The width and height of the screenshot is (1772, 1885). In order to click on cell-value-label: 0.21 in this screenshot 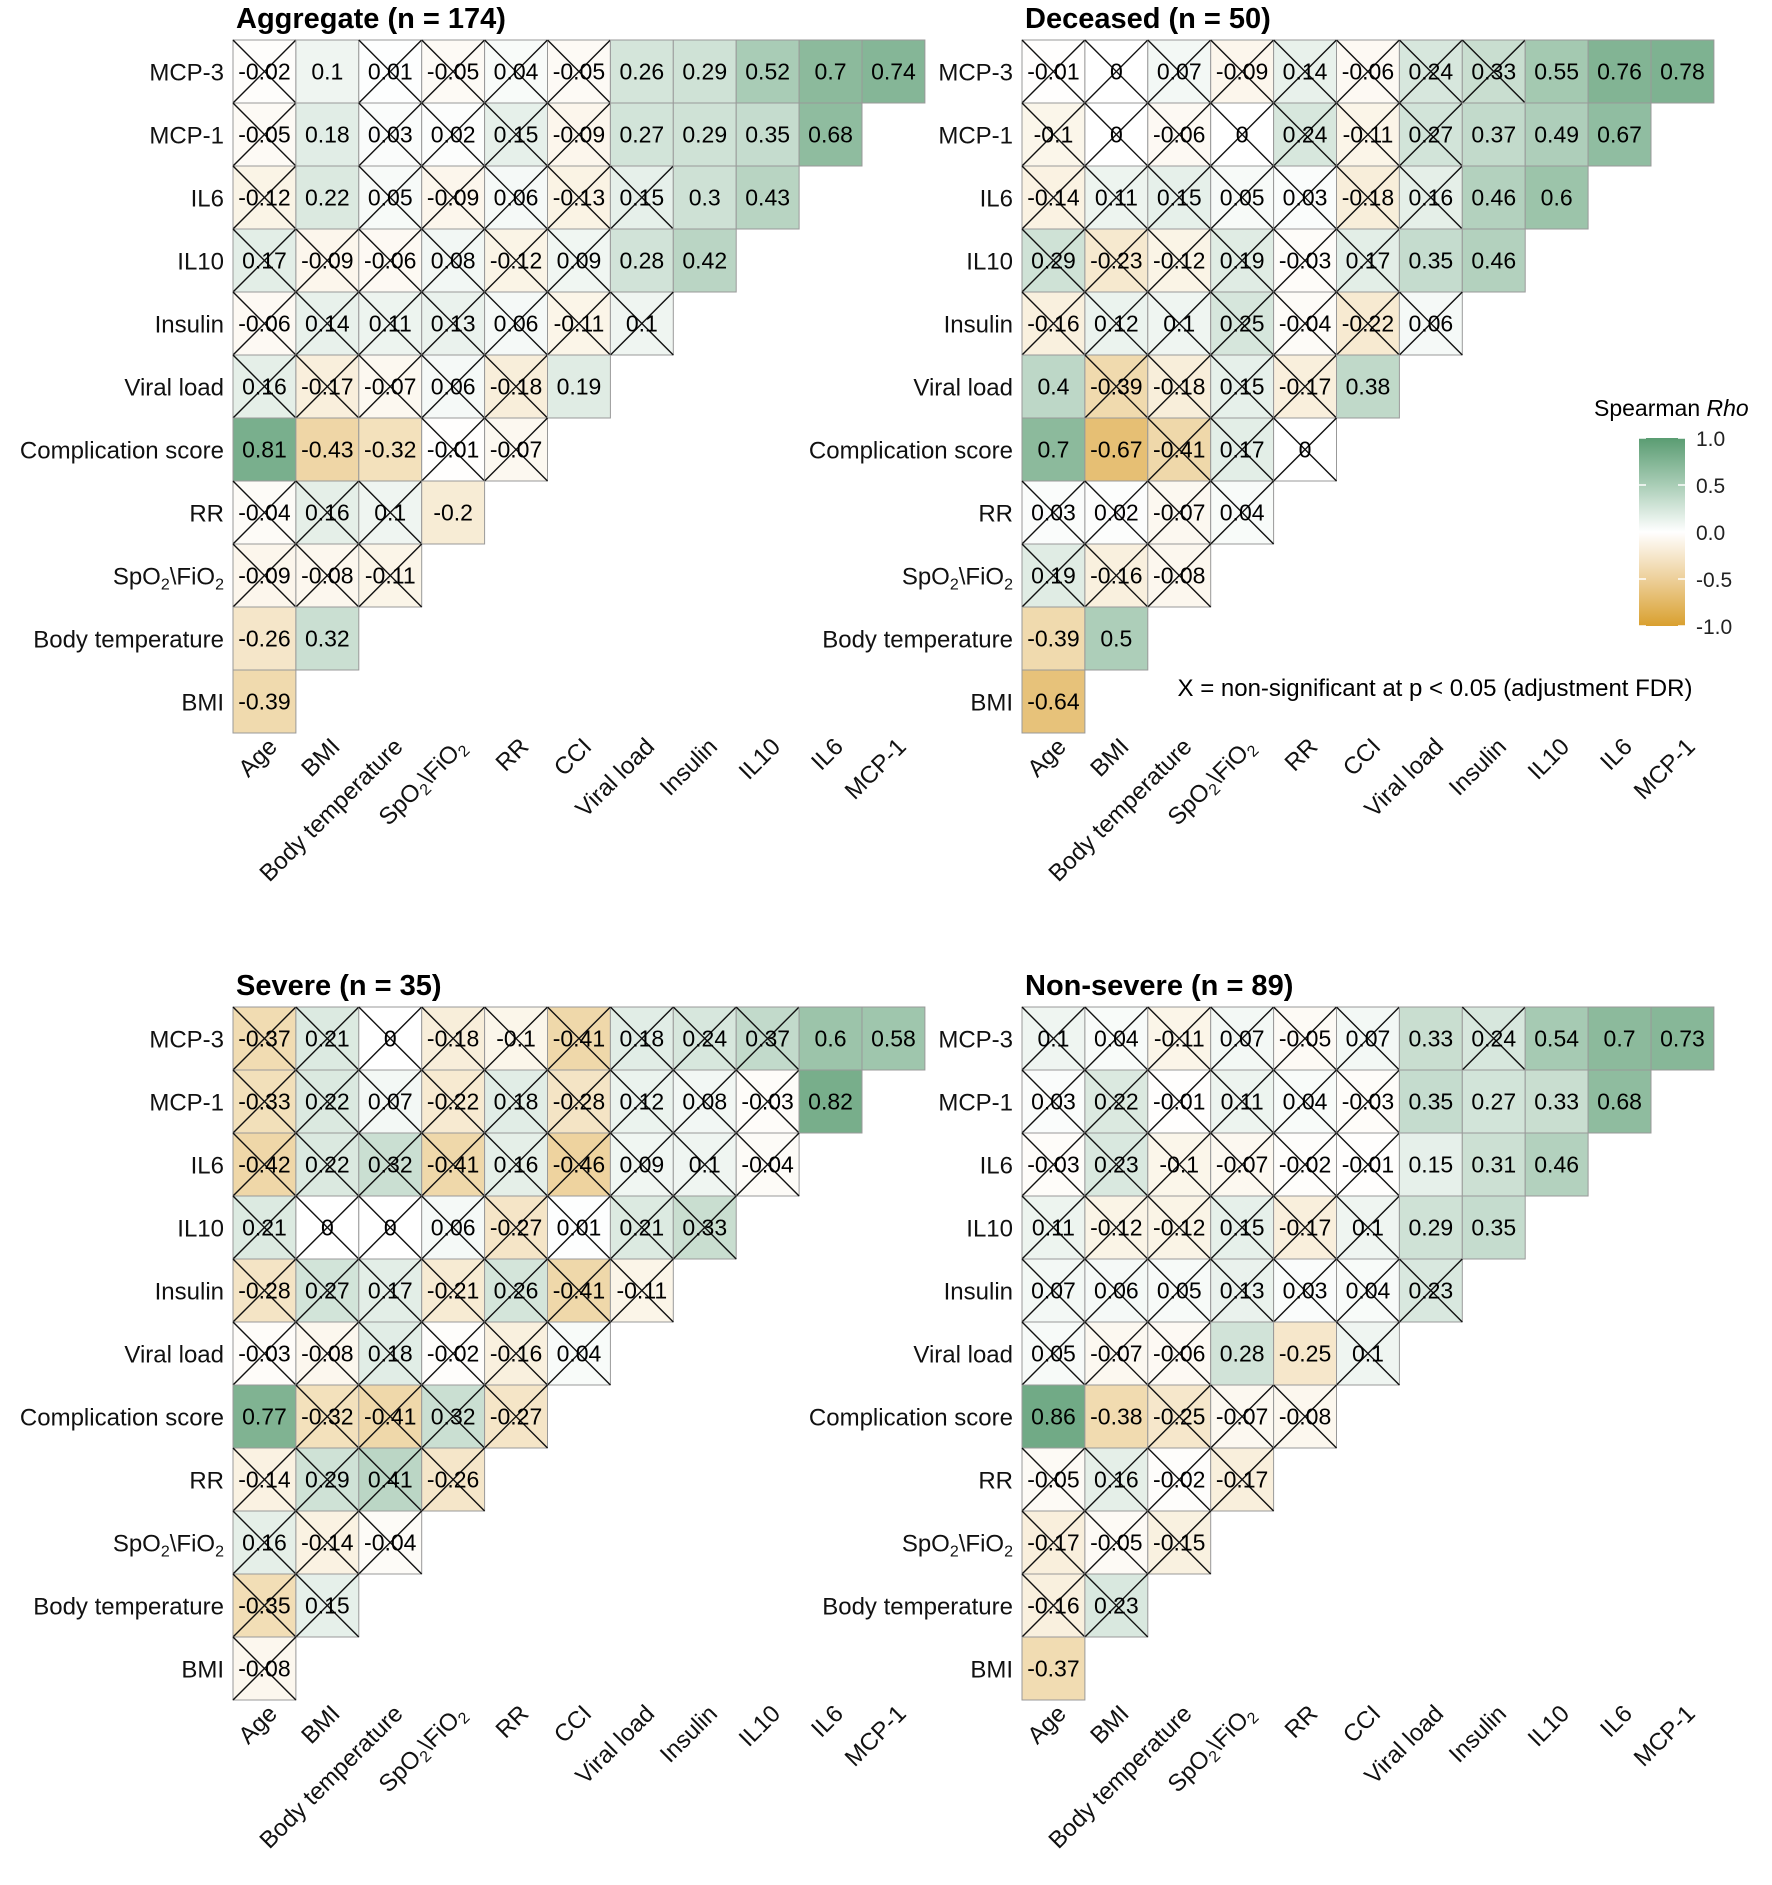, I will do `click(641, 1228)`.